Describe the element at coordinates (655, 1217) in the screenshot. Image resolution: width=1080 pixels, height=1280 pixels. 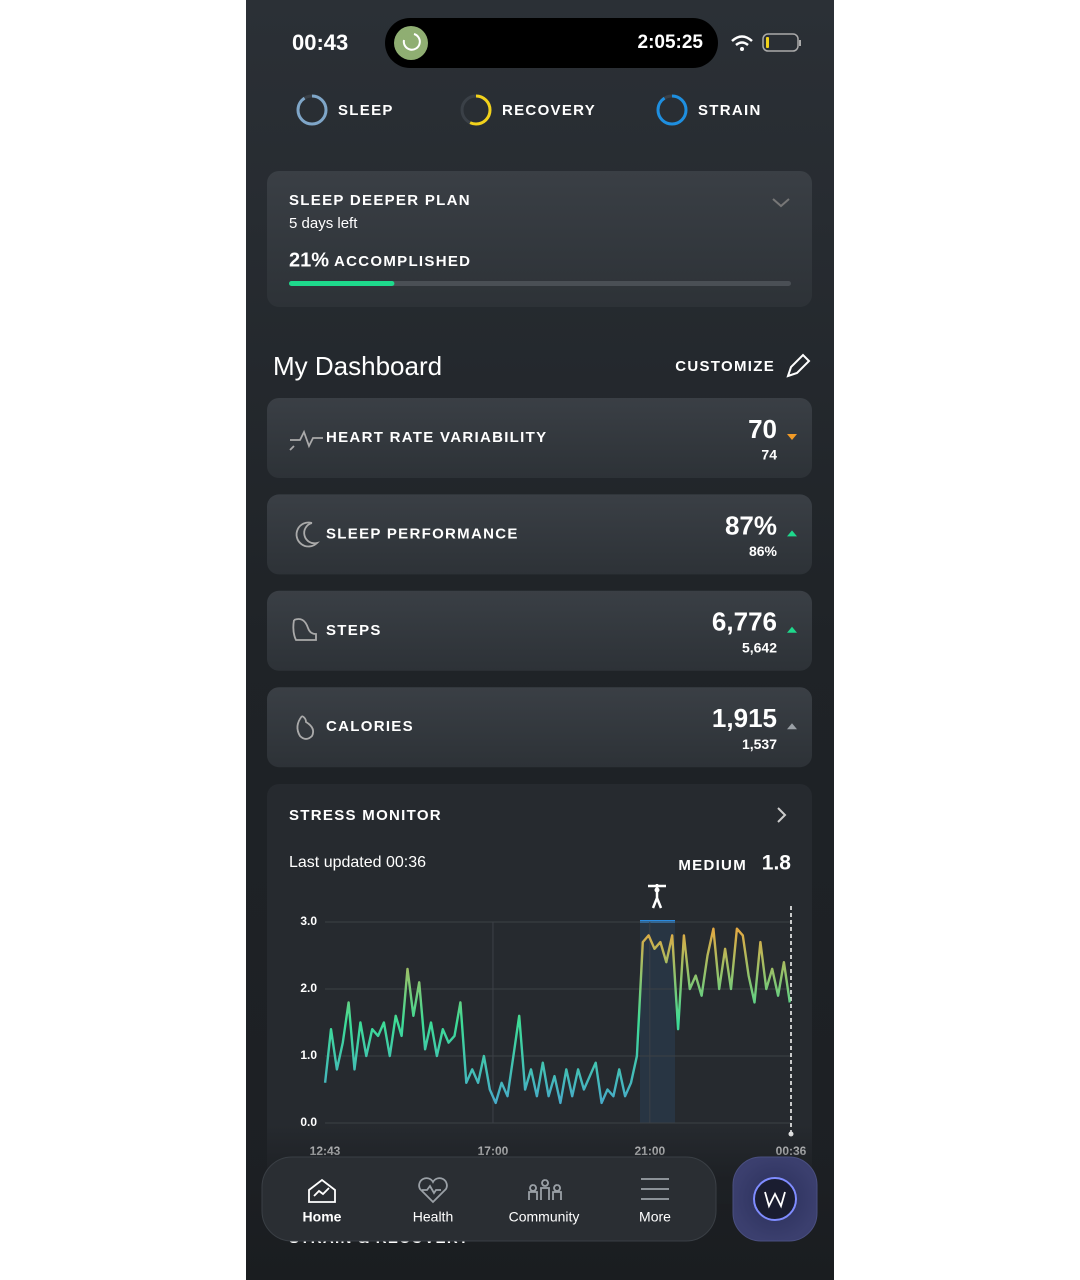
I see `nav-label: More` at that location.